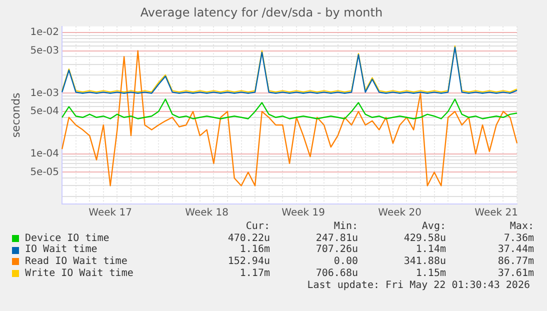 The height and width of the screenshot is (311, 547). I want to click on text: 7.36m, so click(518, 238).